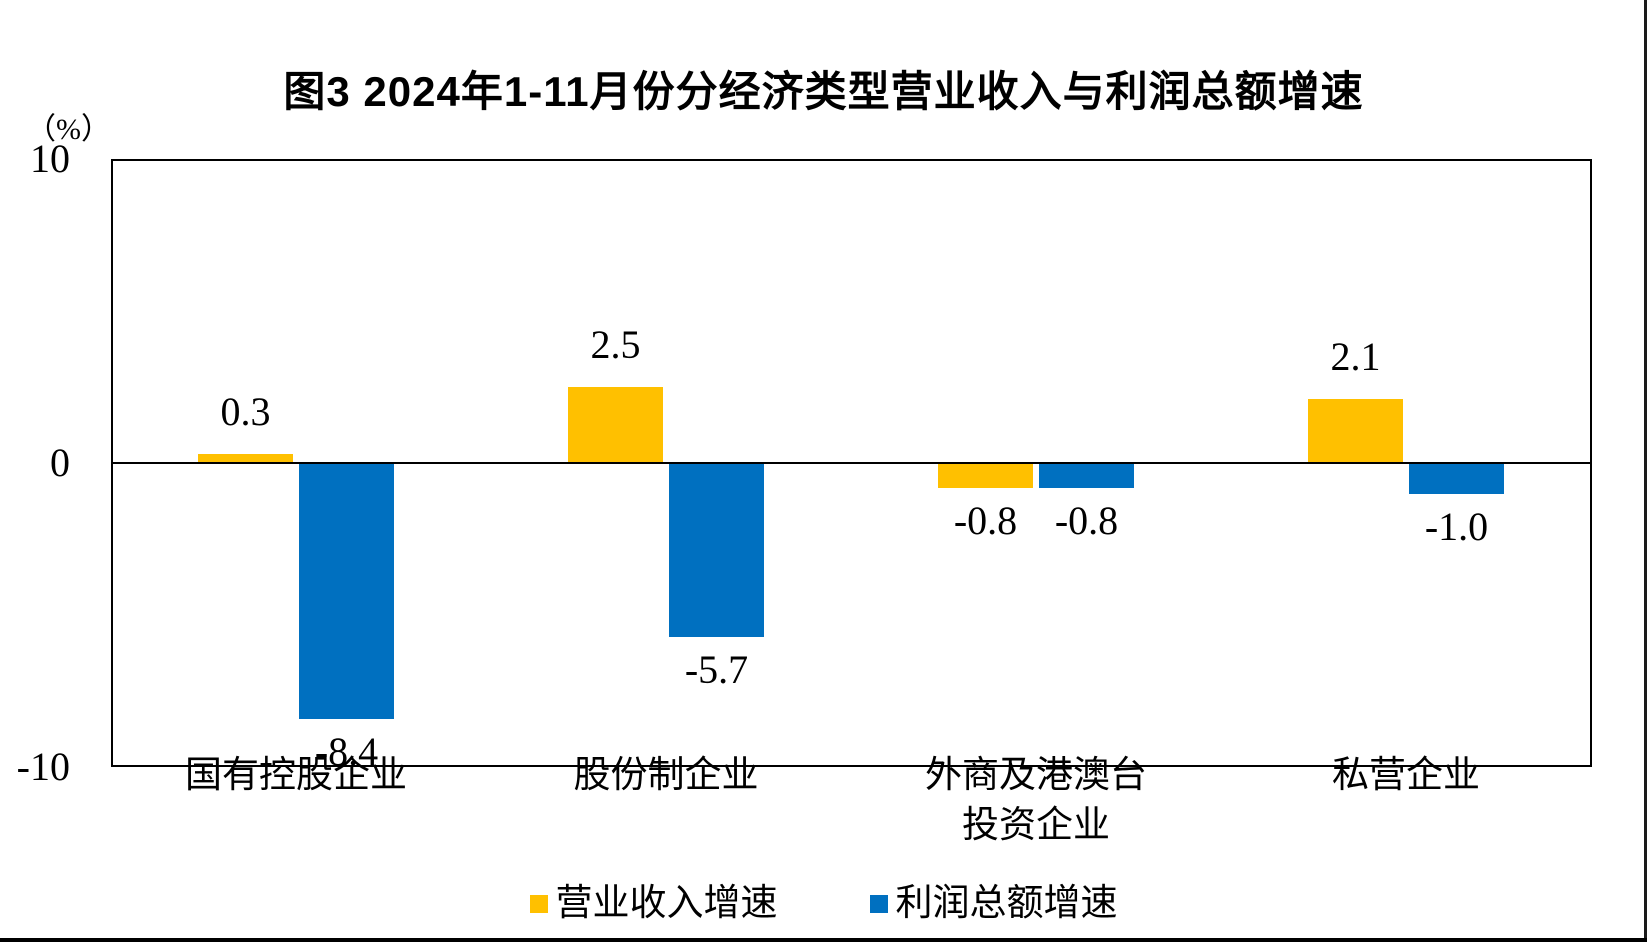 This screenshot has height=945, width=1647. What do you see at coordinates (851, 463) in the screenshot?
I see `zero-axis-line` at bounding box center [851, 463].